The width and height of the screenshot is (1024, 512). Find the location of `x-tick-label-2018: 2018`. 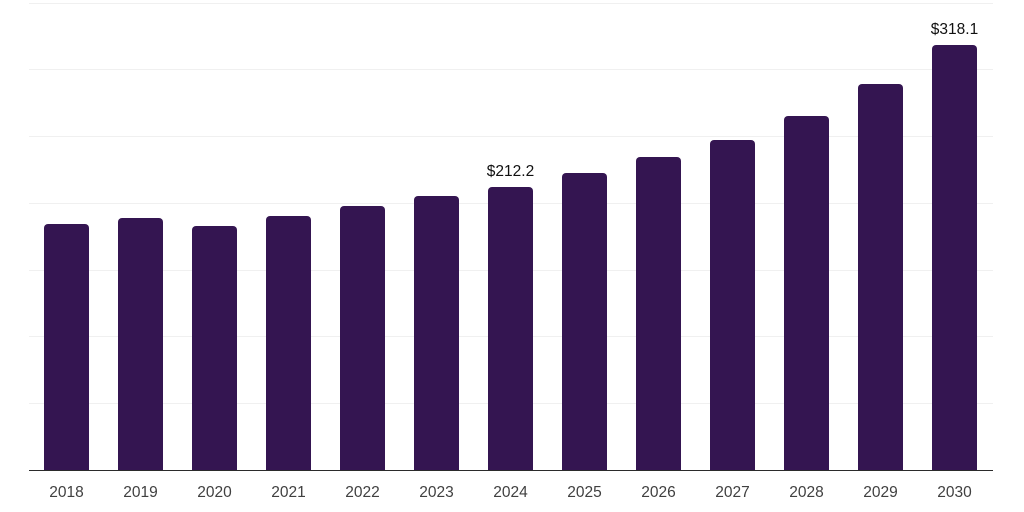

x-tick-label-2018: 2018 is located at coordinates (66, 492).